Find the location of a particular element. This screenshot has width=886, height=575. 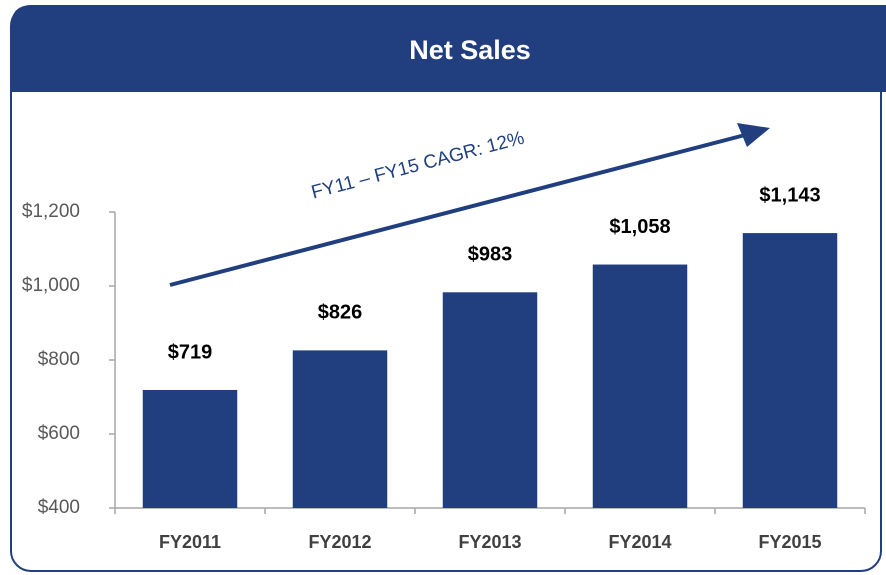

x-tick-label: FY2011 is located at coordinates (190, 542).